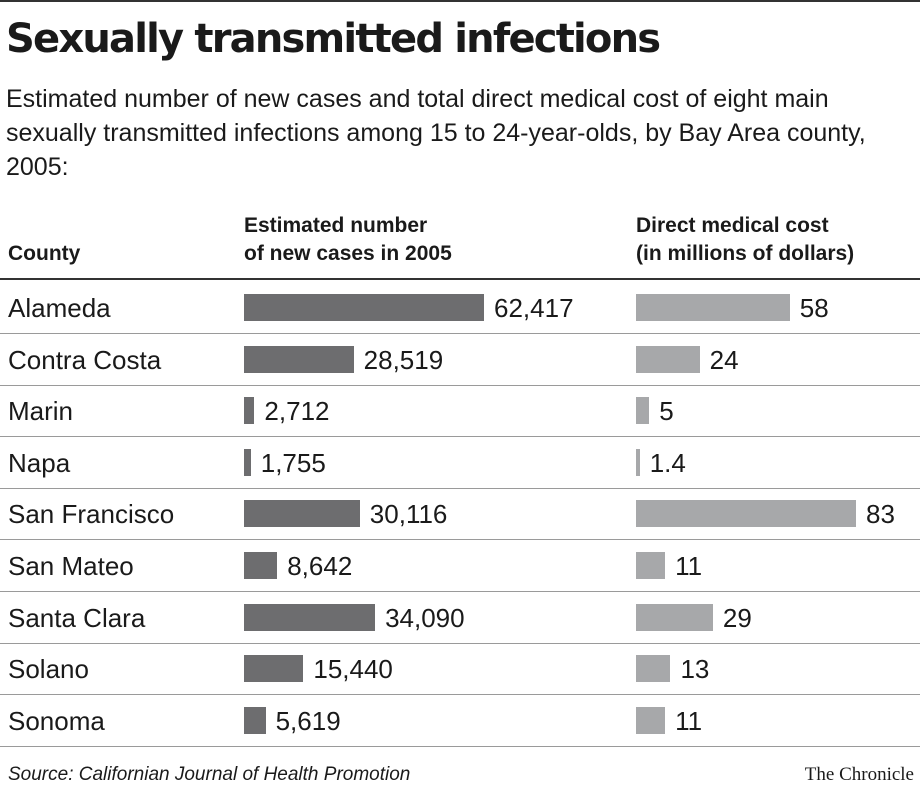 Image resolution: width=920 pixels, height=788 pixels. I want to click on county-label: Solano, so click(48, 669).